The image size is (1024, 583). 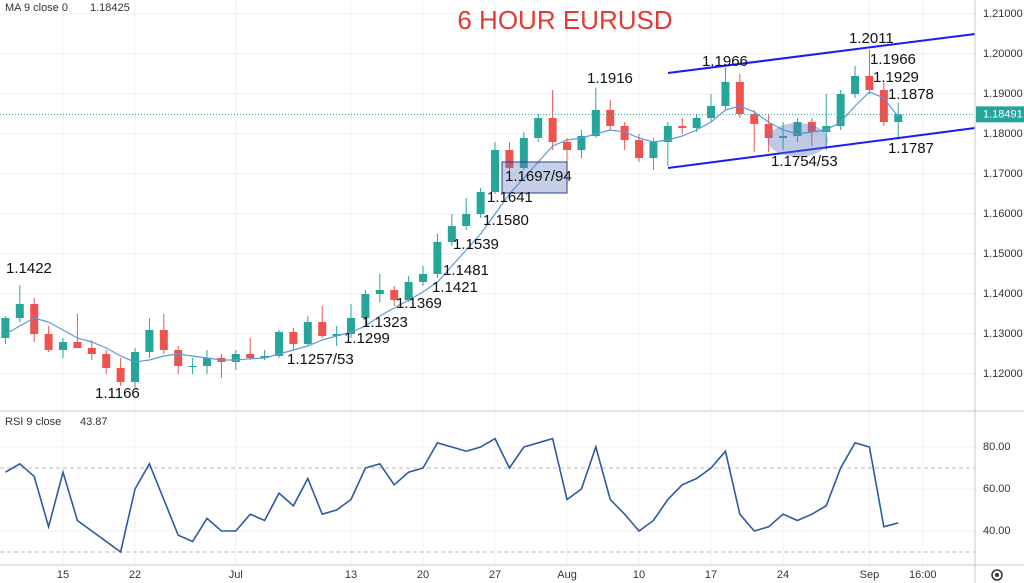 What do you see at coordinates (1003, 254) in the screenshot?
I see `y-tick-label: 1.15000` at bounding box center [1003, 254].